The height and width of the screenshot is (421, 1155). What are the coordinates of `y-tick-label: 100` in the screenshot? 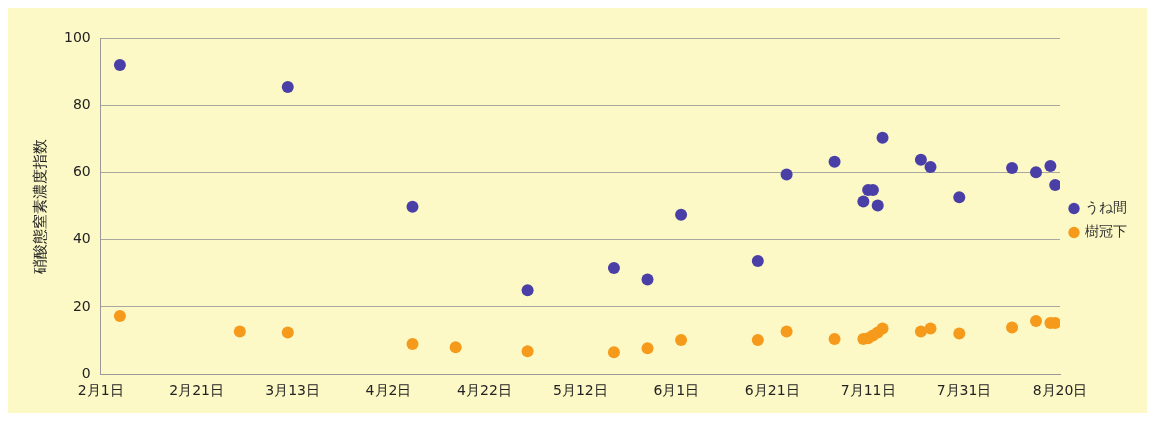 It's located at (77, 36).